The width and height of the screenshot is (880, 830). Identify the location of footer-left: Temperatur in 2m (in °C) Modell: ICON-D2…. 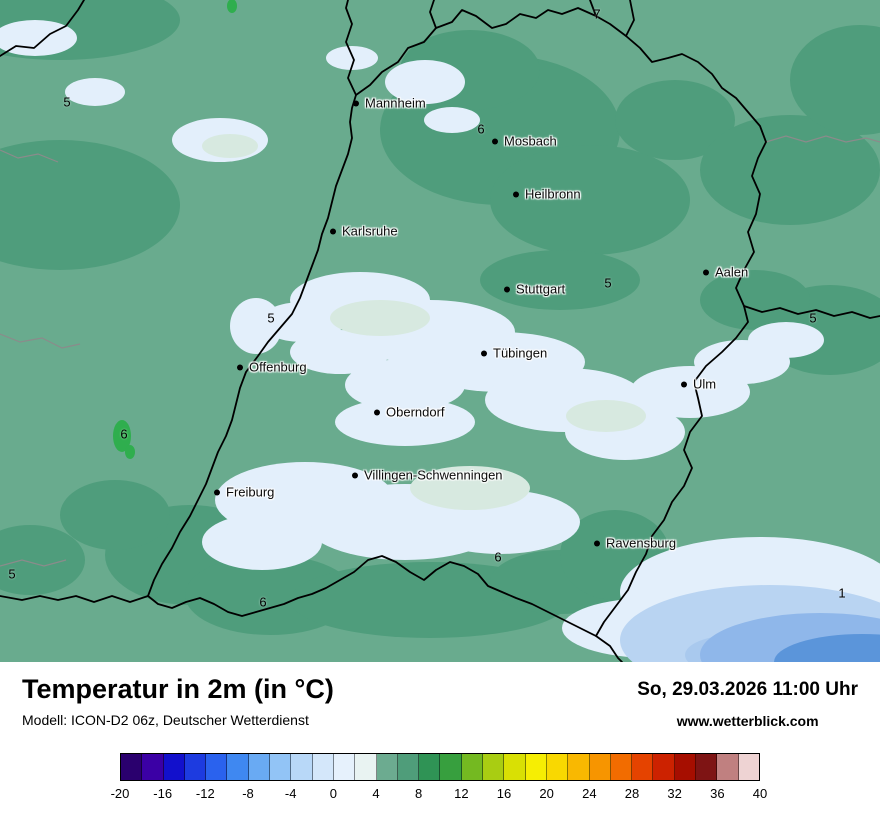
(178, 701).